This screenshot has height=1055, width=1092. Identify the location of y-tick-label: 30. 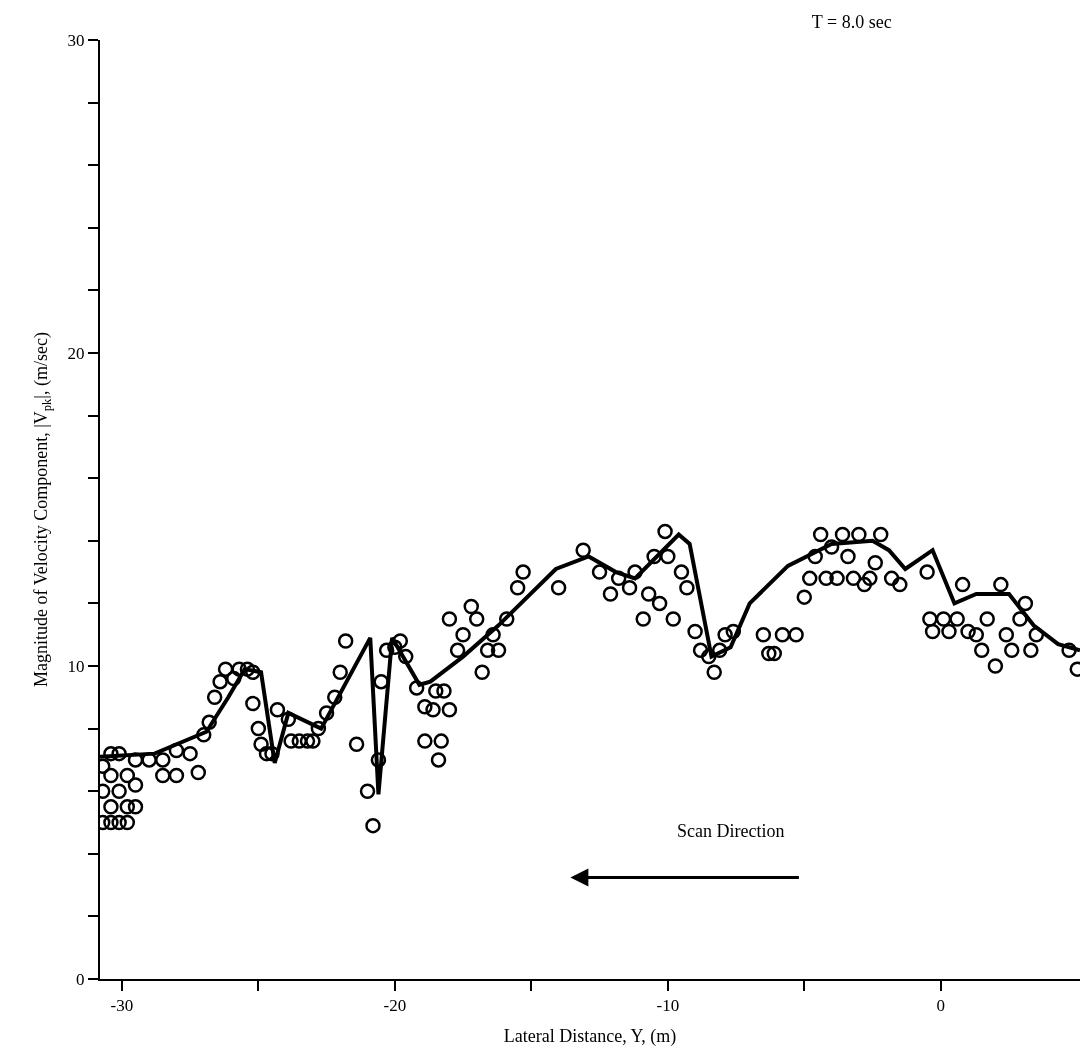
(76, 40).